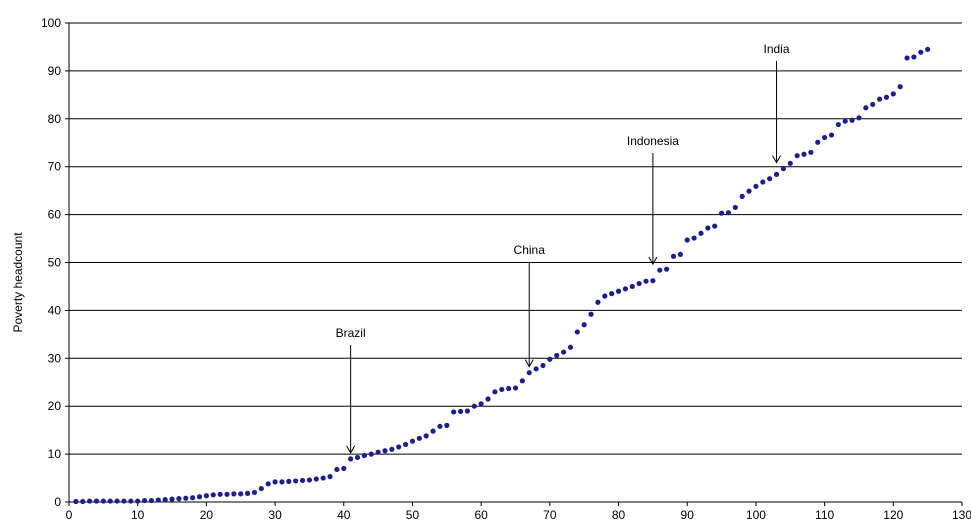  I want to click on y-tick-label: 70, so click(55, 167).